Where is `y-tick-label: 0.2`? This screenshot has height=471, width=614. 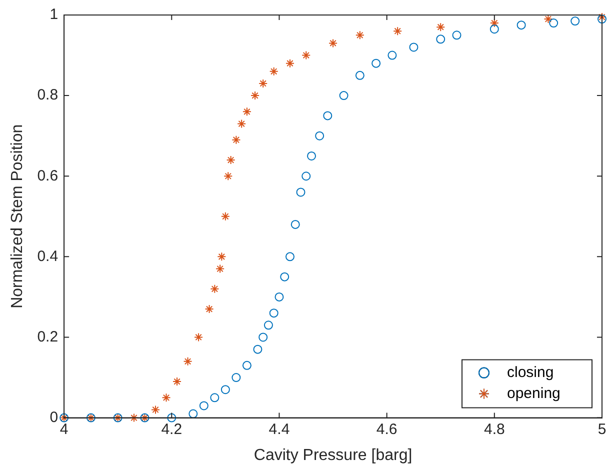 y-tick-label: 0.2 is located at coordinates (47, 337).